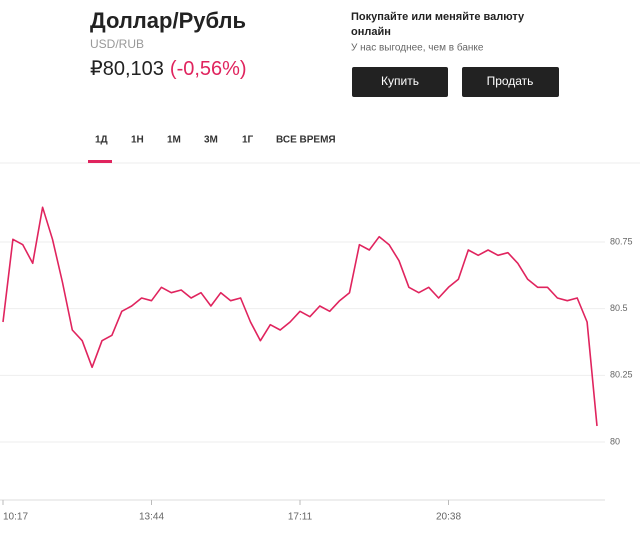 This screenshot has width=640, height=538. What do you see at coordinates (371, 32) in the screenshot?
I see `promo-title: онлайн` at bounding box center [371, 32].